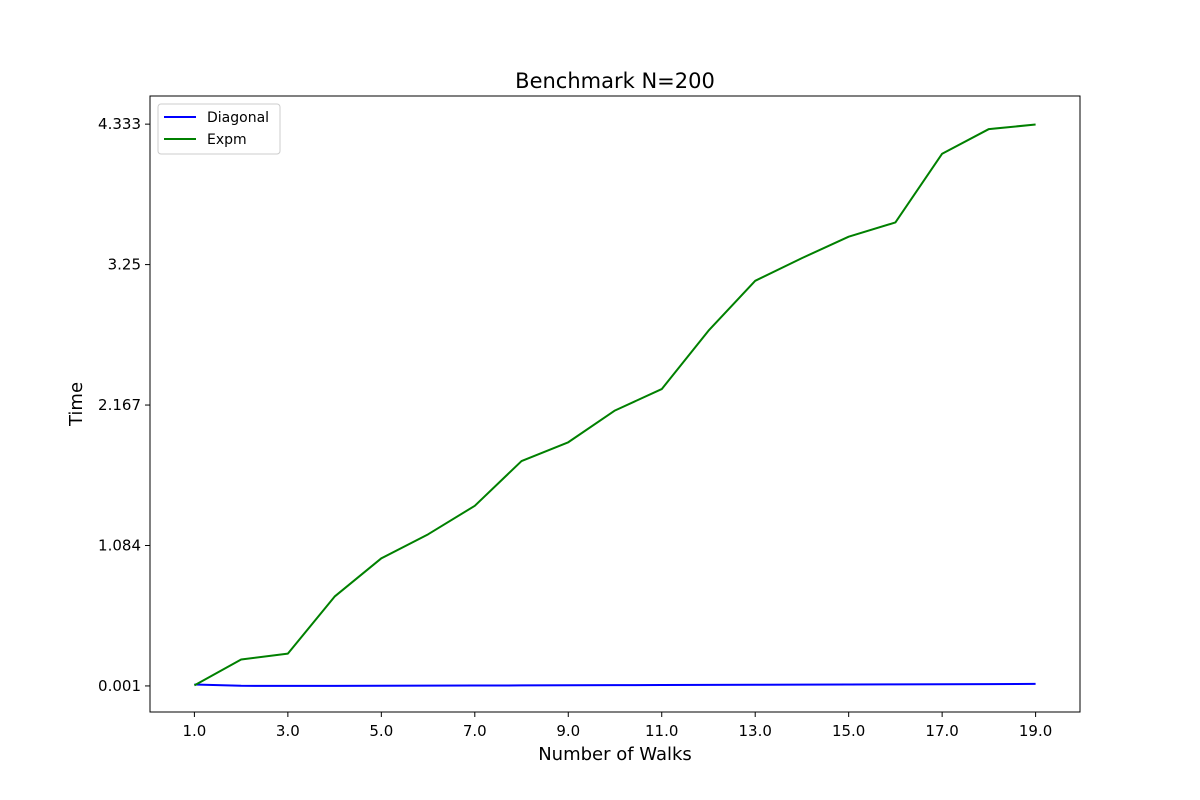 Image resolution: width=1200 pixels, height=800 pixels. I want to click on y-tick-label: 3.25, so click(124, 265).